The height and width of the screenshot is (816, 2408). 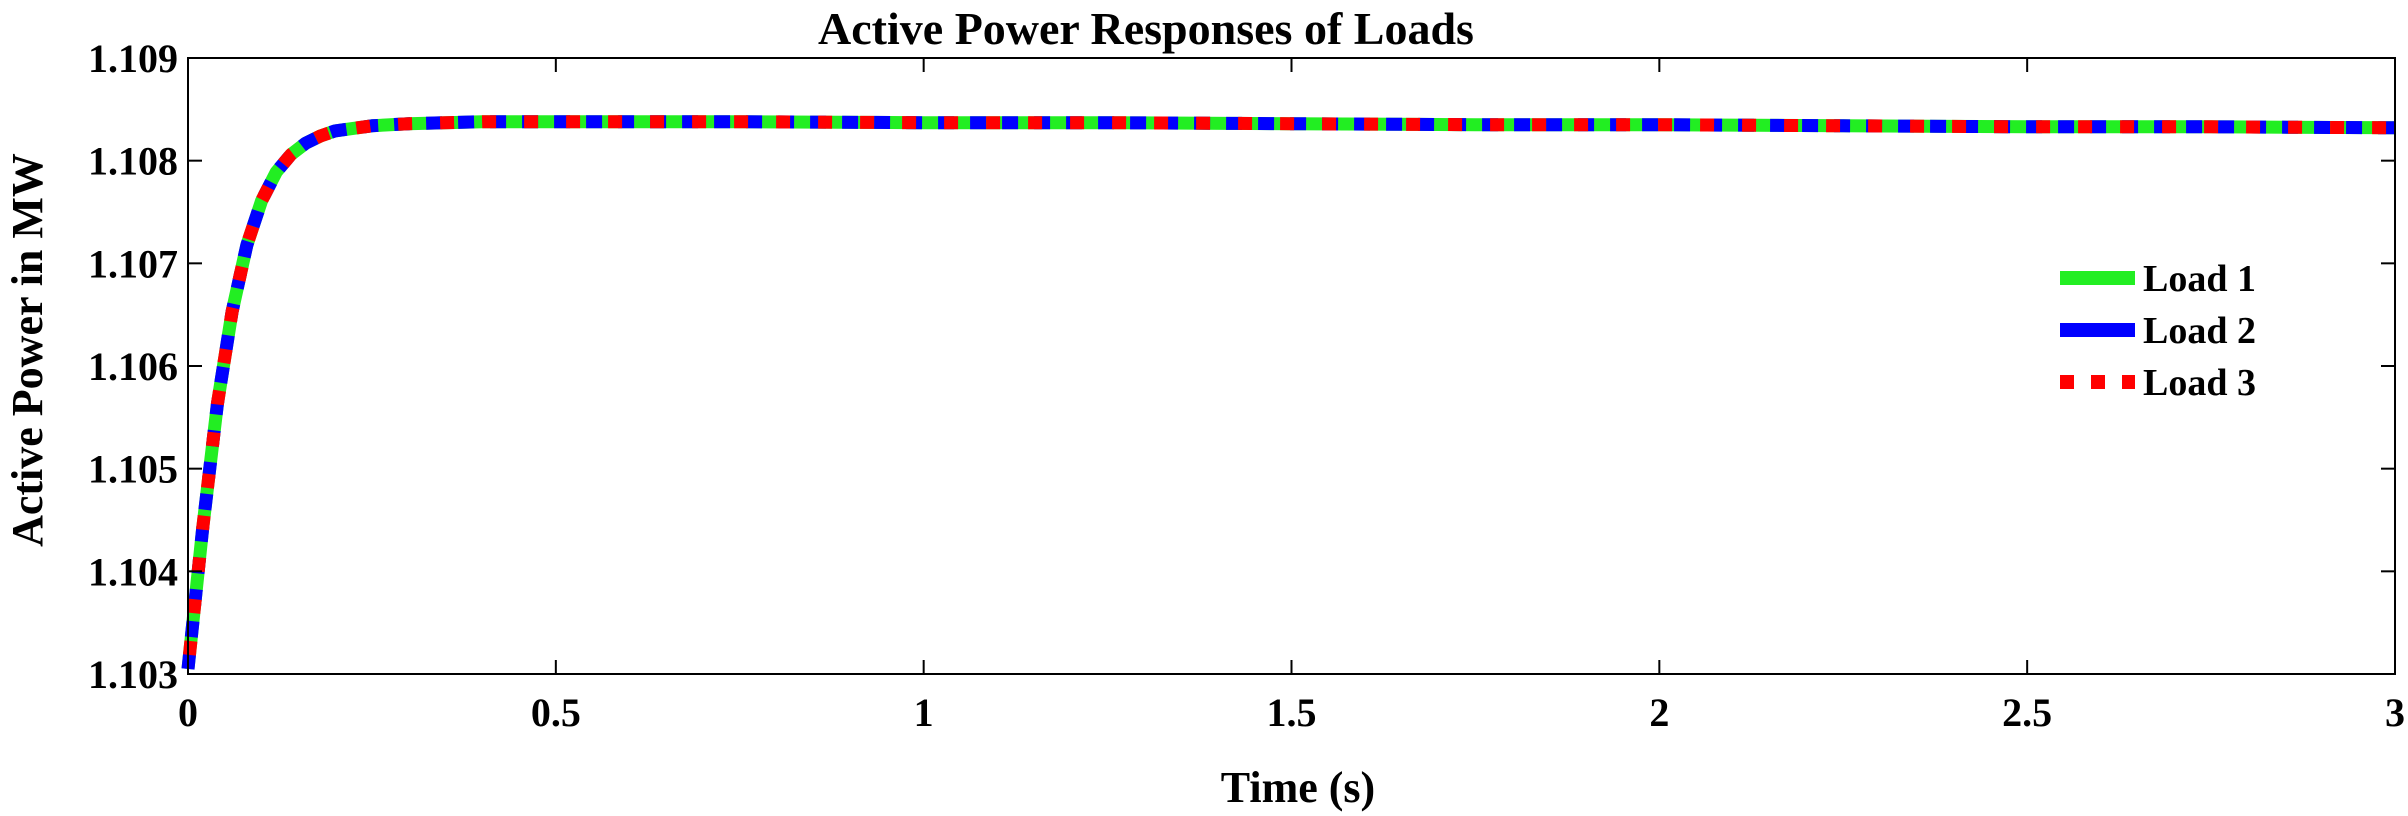 I want to click on y-tick-label: 1.104, so click(x=133, y=571).